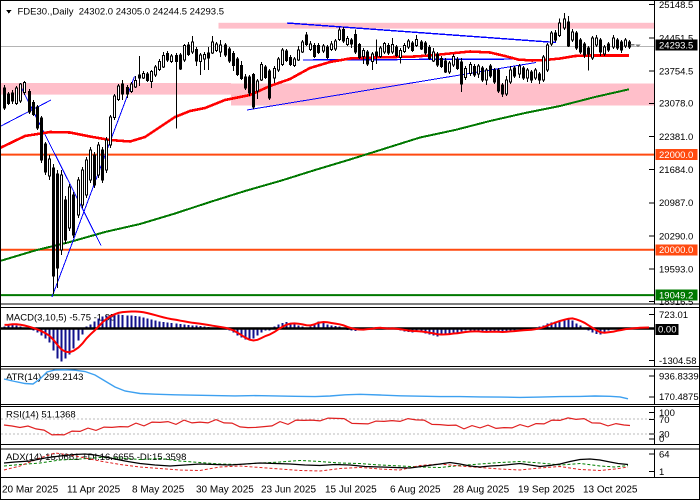 Image resolution: width=700 pixels, height=500 pixels. Describe the element at coordinates (667, 413) in the screenshot. I see `svg-text: 100` at that location.